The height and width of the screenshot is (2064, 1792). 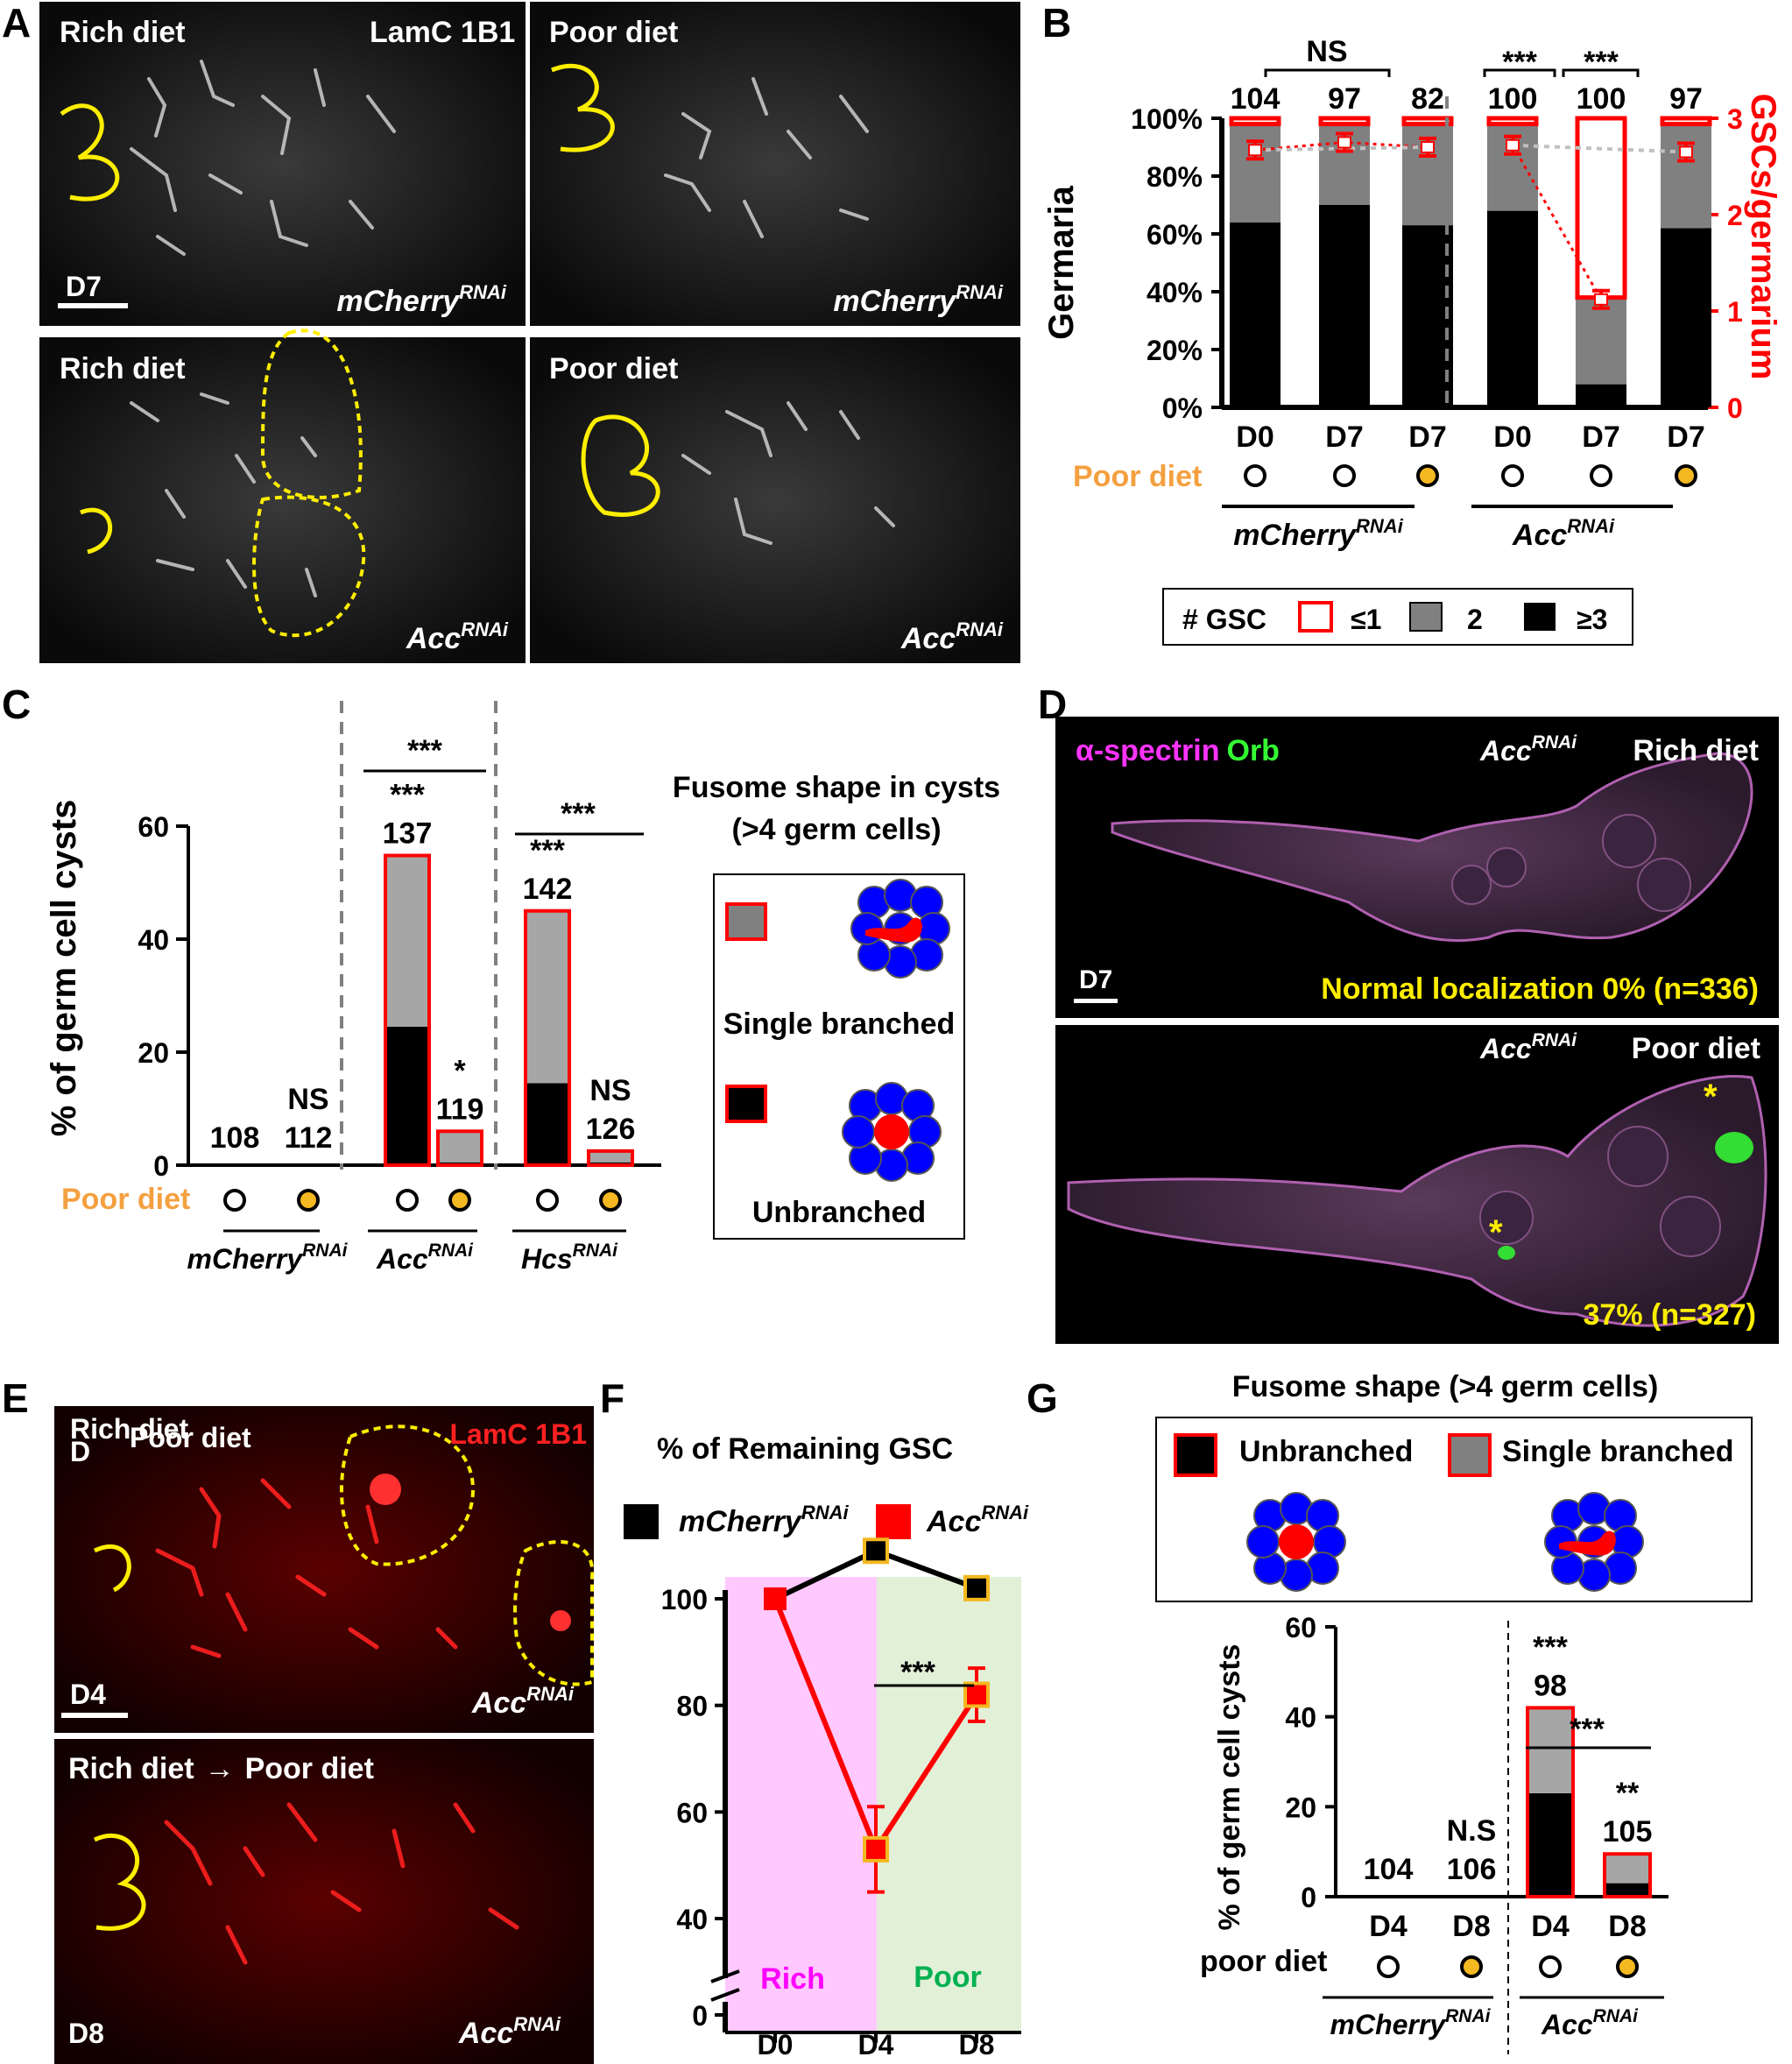 I want to click on diet-label: Rich diet, so click(x=129, y=1429).